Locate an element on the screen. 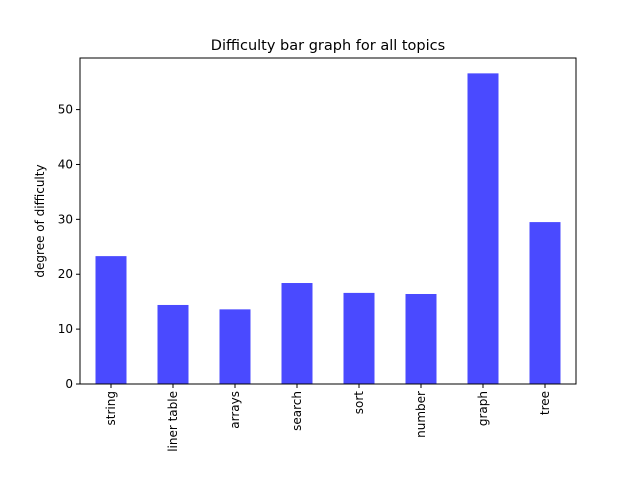 This screenshot has width=640, height=480. x-tick-label: graph is located at coordinates (483, 408).